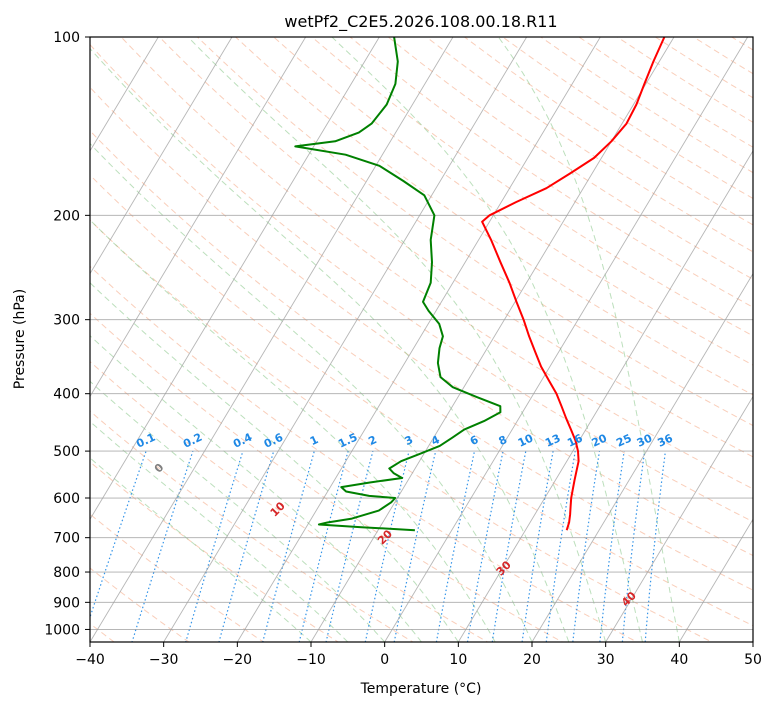 The height and width of the screenshot is (708, 775). Describe the element at coordinates (66, 395) in the screenshot. I see `y-tick-label: 400` at that location.